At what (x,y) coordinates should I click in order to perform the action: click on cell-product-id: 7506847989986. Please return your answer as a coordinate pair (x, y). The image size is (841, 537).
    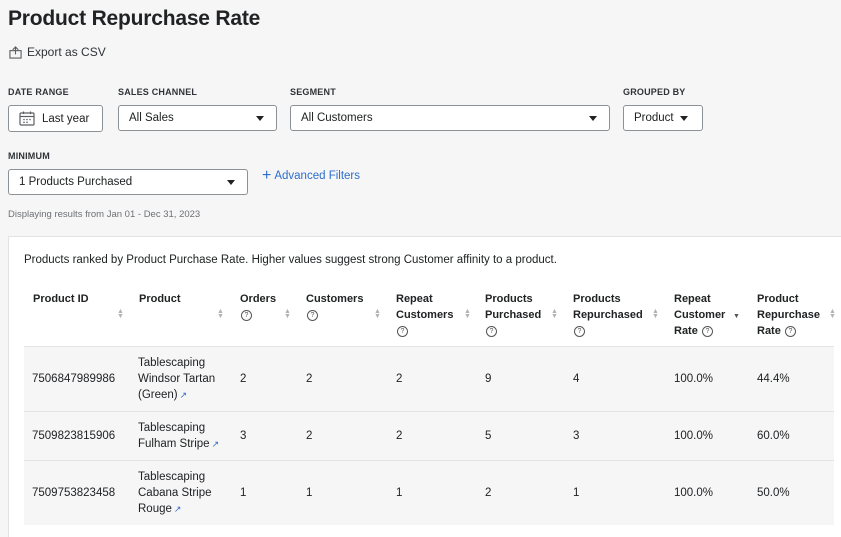
    Looking at the image, I should click on (74, 379).